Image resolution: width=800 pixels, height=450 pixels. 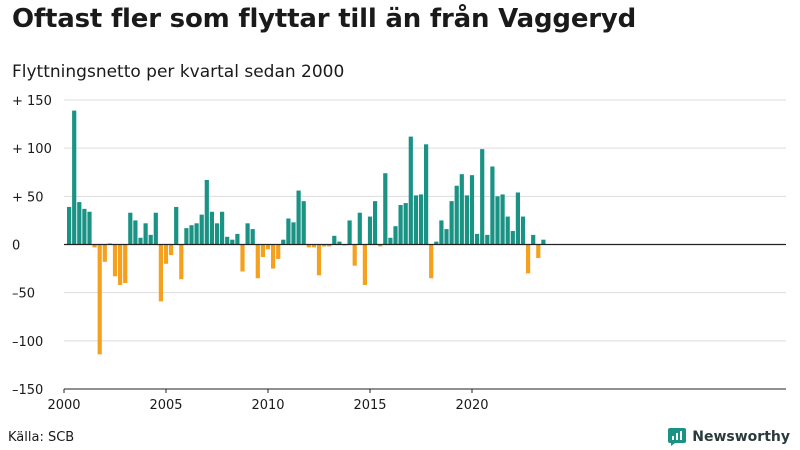 I want to click on y-tick-label: + 100, so click(x=32, y=149).